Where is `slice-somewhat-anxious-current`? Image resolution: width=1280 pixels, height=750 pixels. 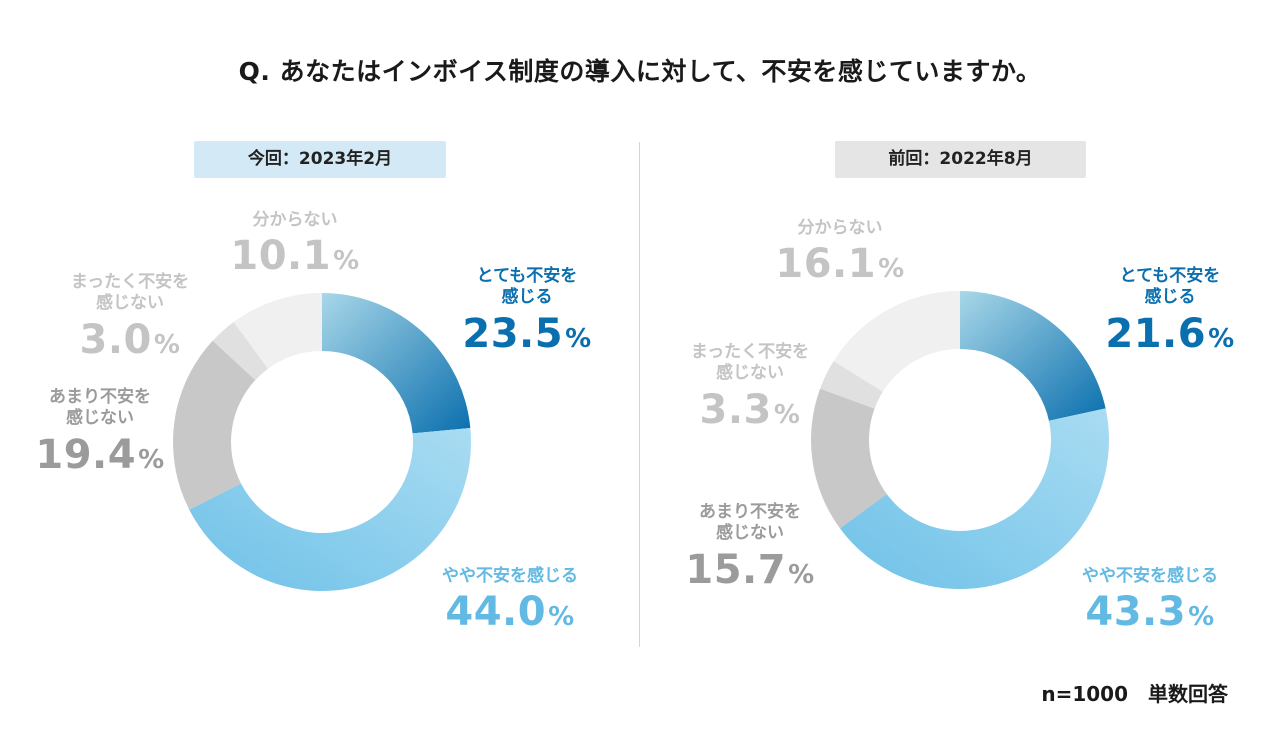 slice-somewhat-anxious-current is located at coordinates (330, 509).